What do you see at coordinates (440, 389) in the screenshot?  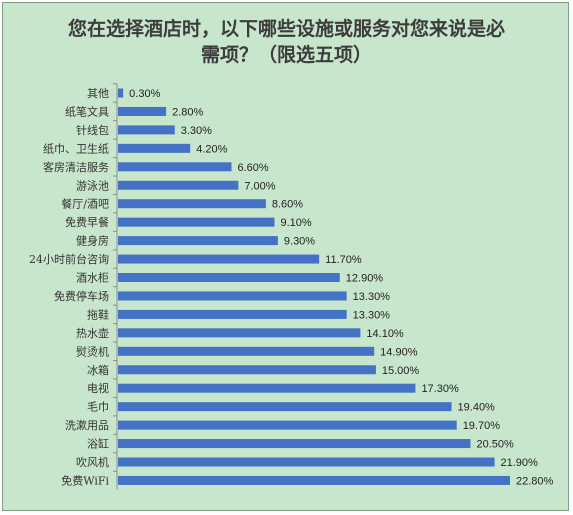 I see `value-label: 17.30%` at bounding box center [440, 389].